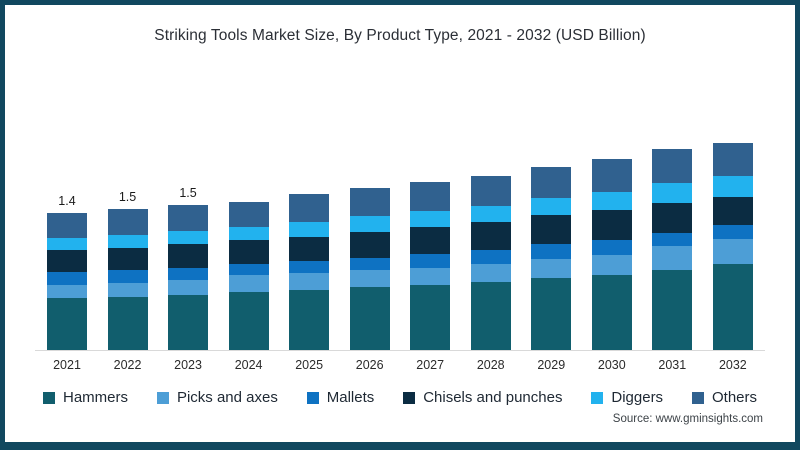  What do you see at coordinates (551, 206) in the screenshot?
I see `bar-segment-2029-diggers` at bounding box center [551, 206].